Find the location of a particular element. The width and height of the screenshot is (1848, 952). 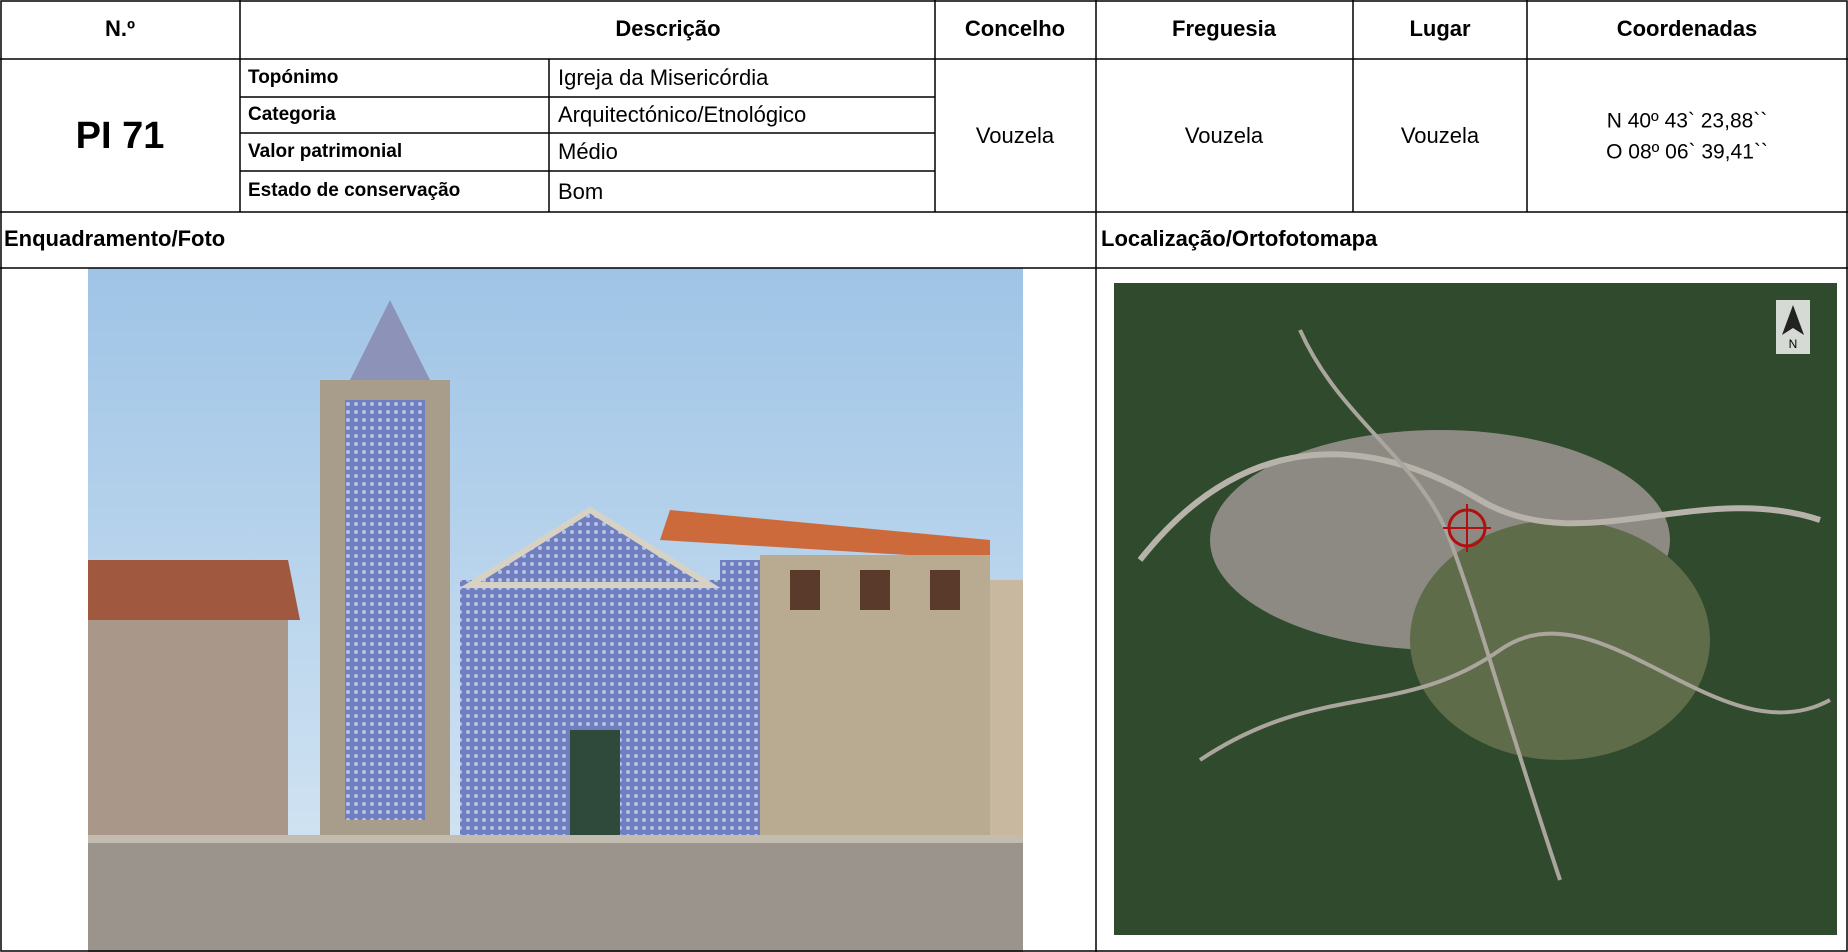

field-label: Estado de conservação is located at coordinates (354, 190).